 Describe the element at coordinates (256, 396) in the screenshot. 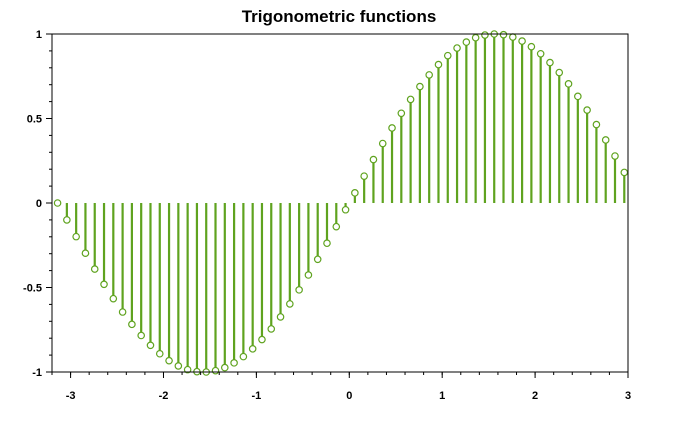

I see `x-tick-label: -1` at that location.